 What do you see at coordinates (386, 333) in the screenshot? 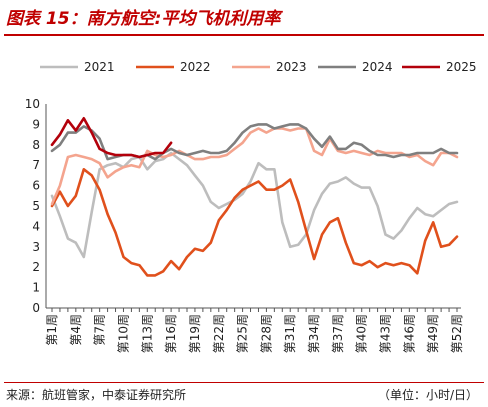
I see `x-tick-label: 第43周` at bounding box center [386, 333].